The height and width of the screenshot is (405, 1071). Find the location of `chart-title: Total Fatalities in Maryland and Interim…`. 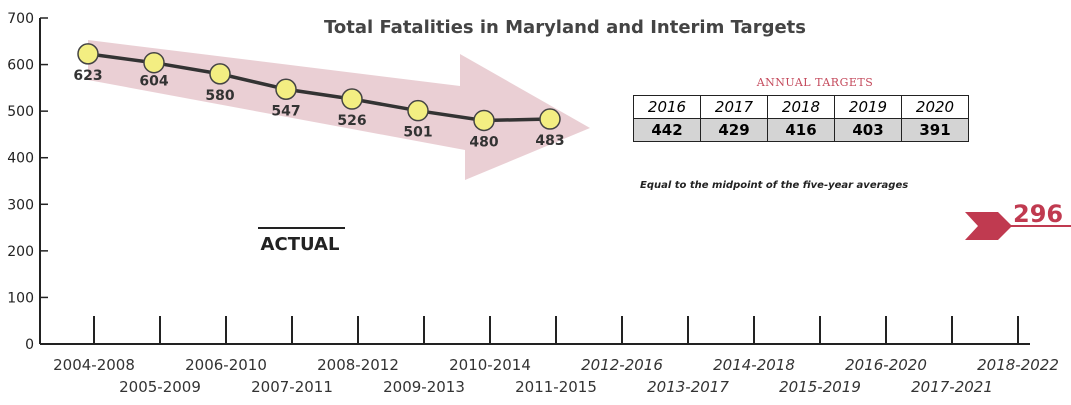

chart-title: Total Fatalities in Maryland and Interim… is located at coordinates (565, 27).